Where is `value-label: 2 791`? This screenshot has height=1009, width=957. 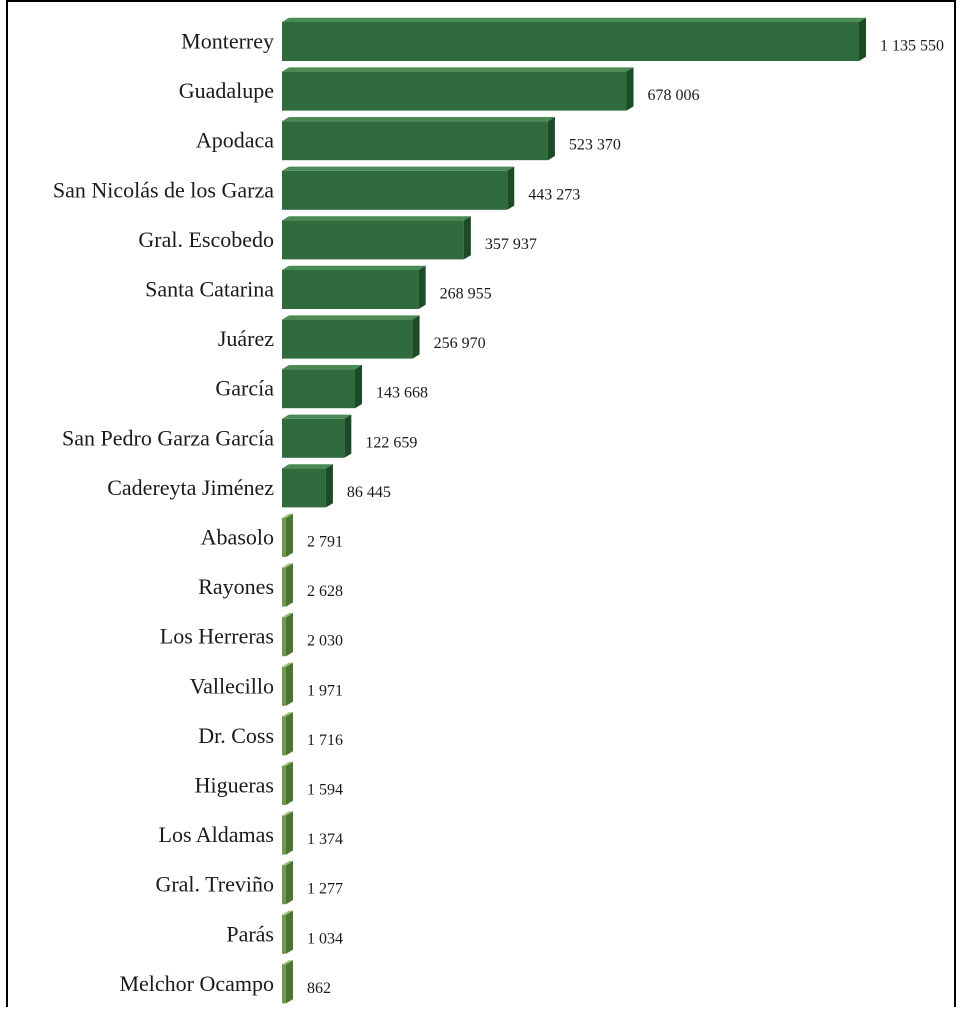
value-label: 2 791 is located at coordinates (325, 542).